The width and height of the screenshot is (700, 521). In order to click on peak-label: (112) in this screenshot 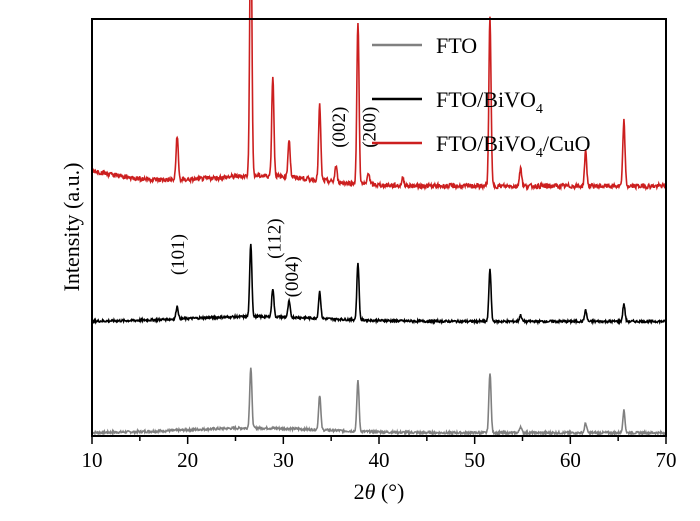, I will do `click(275, 238)`.